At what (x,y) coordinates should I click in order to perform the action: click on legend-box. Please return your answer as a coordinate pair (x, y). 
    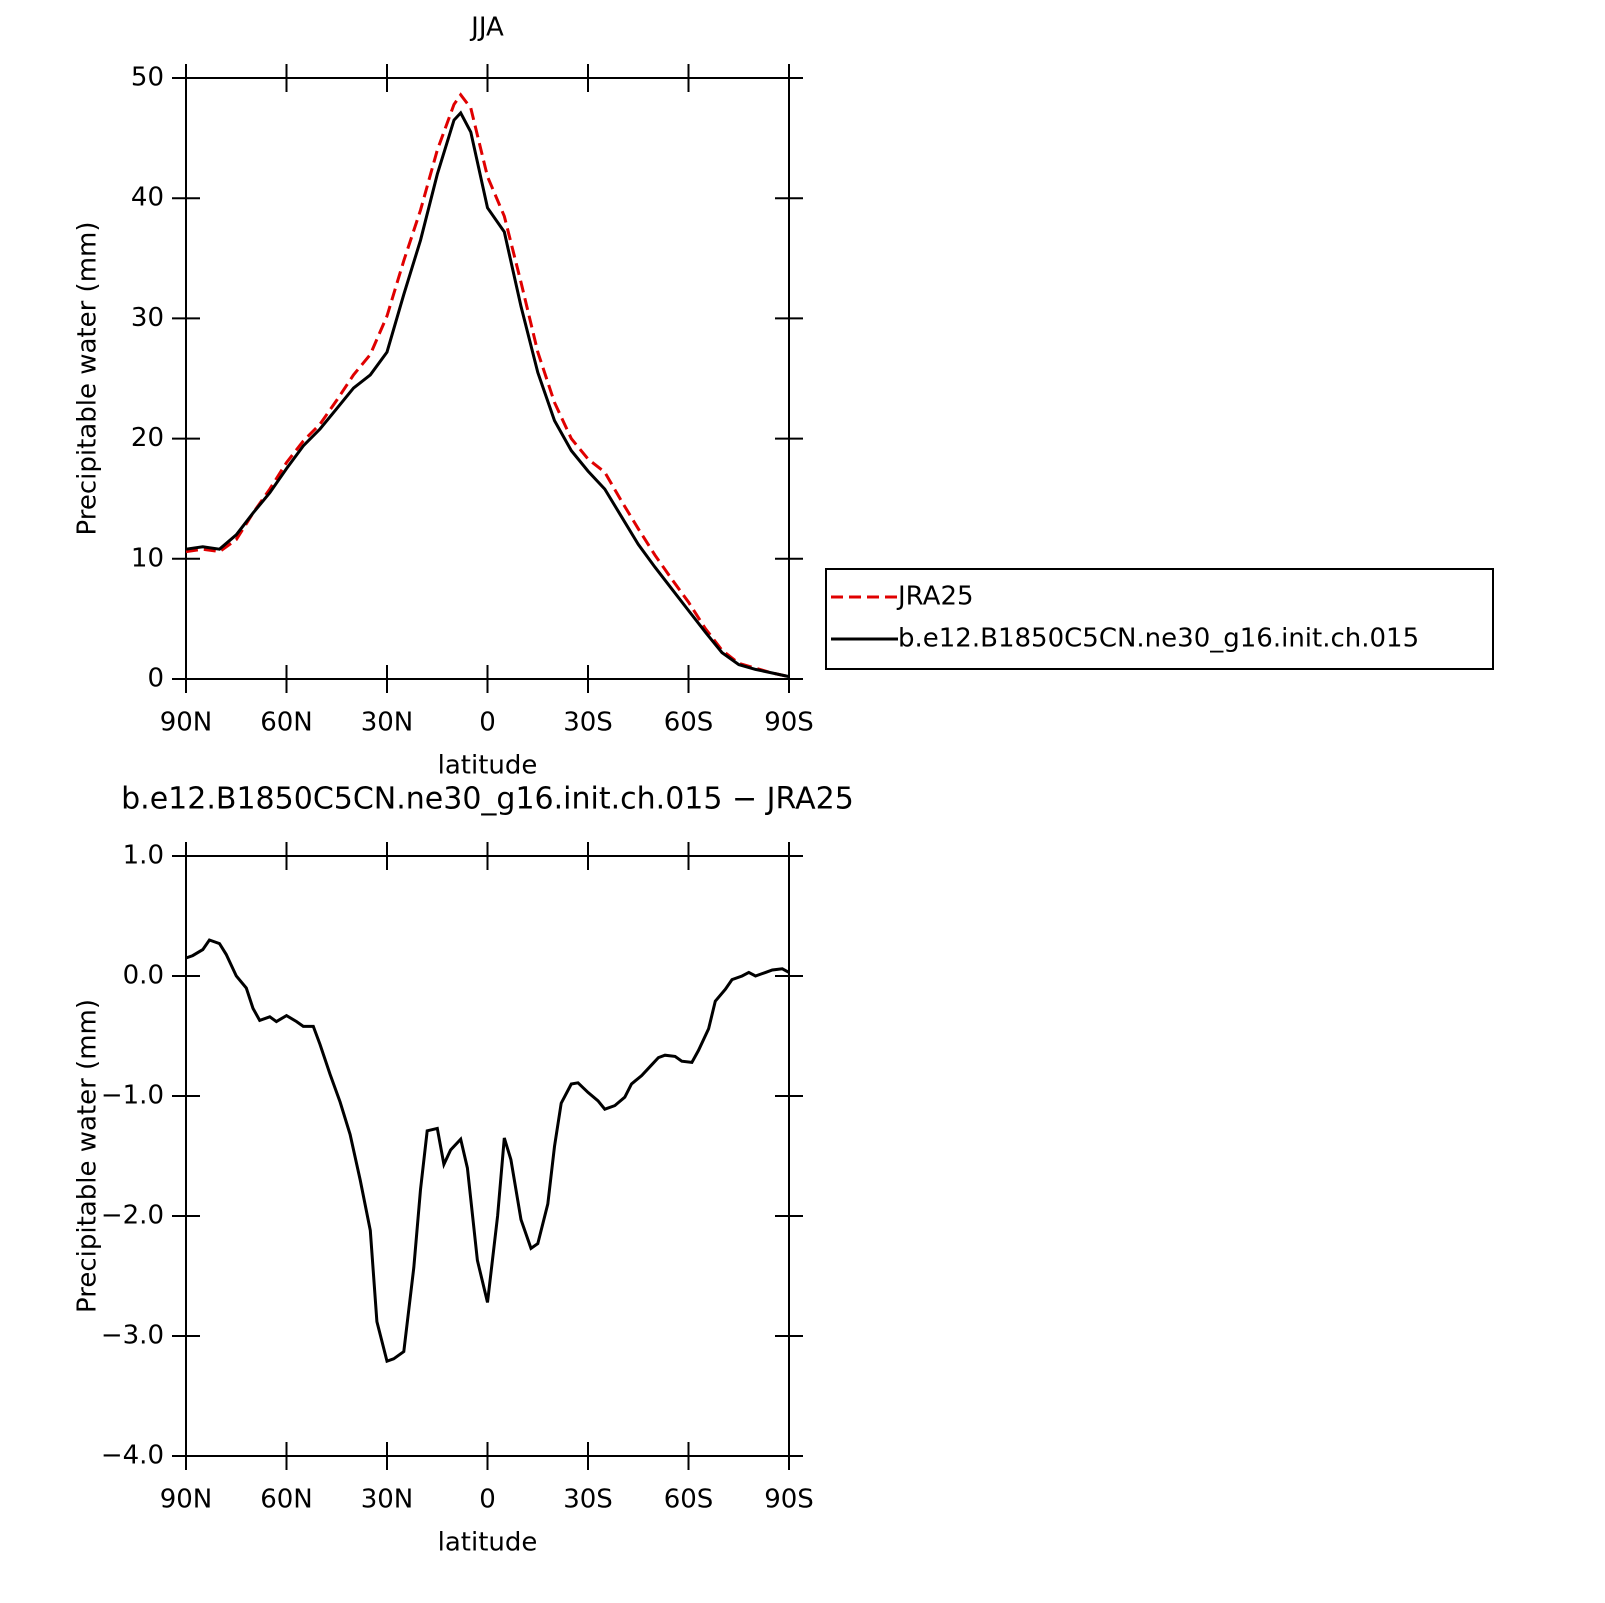
    Looking at the image, I should click on (1159, 619).